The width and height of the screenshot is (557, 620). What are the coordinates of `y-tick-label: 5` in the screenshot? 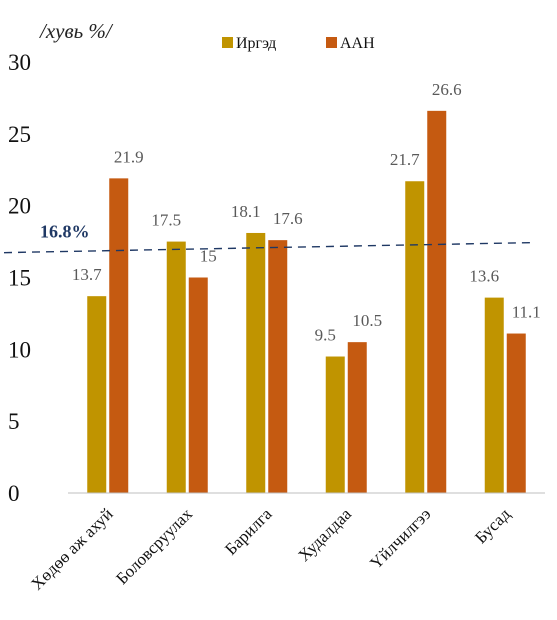 It's located at (14, 421).